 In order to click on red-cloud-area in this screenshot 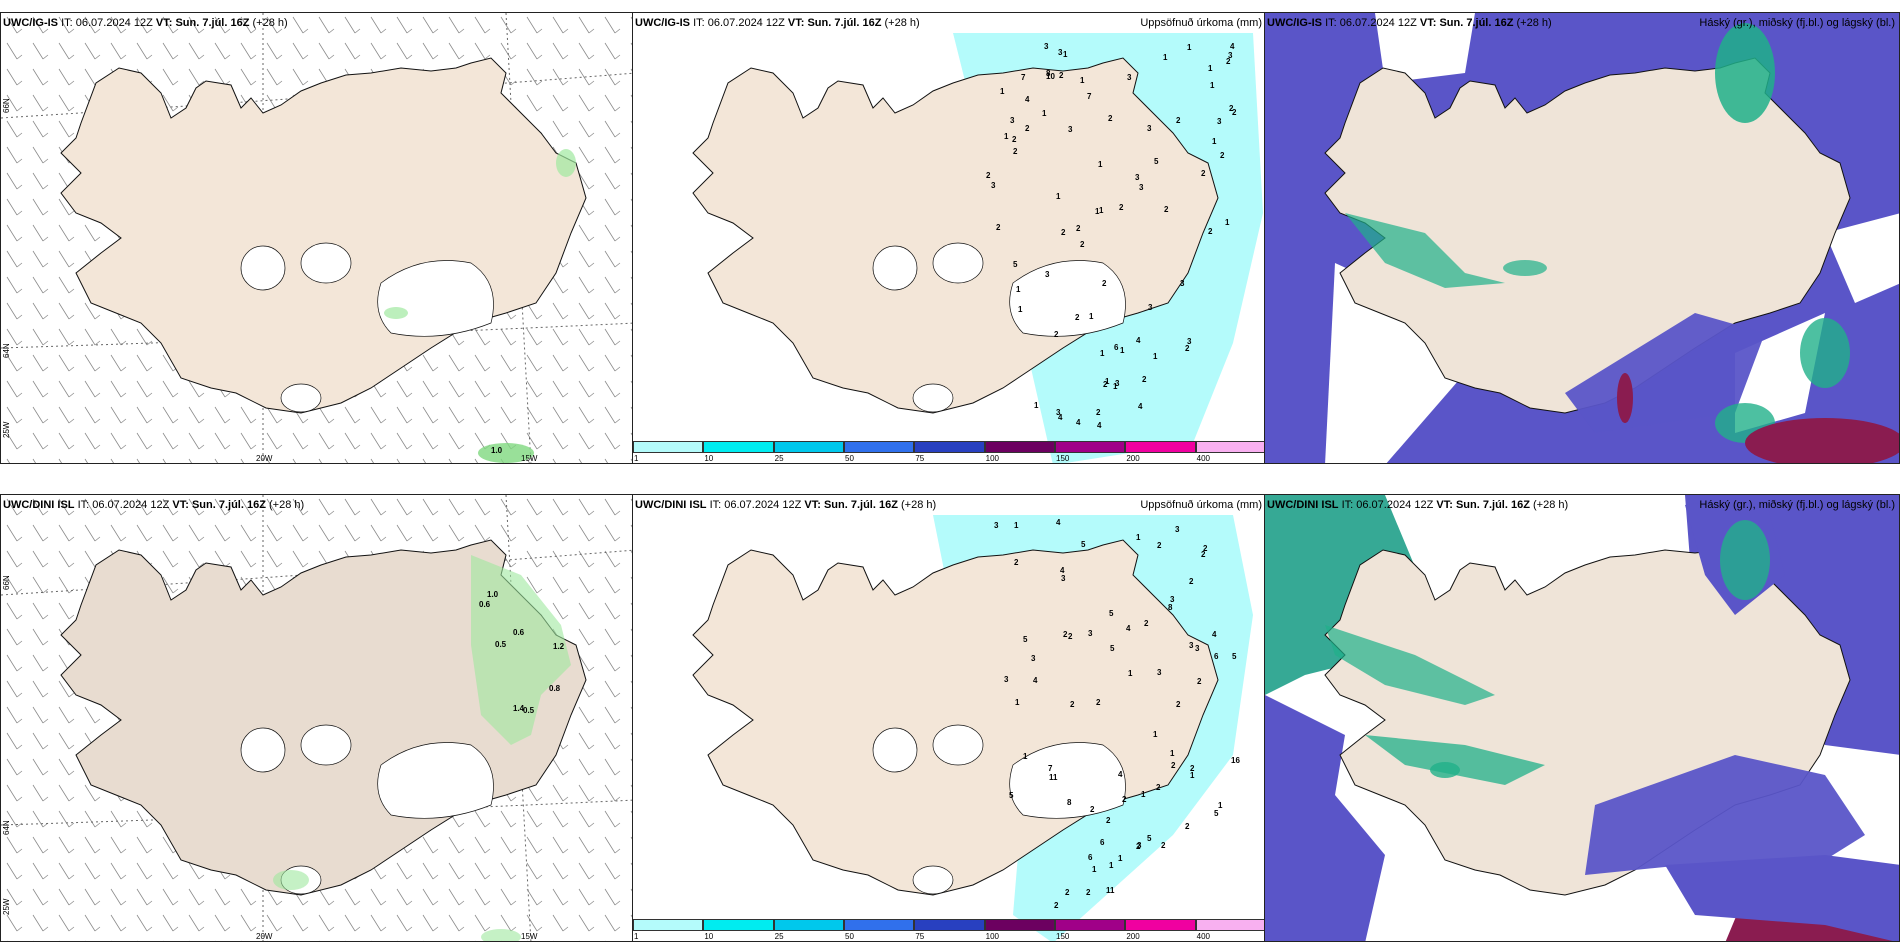, I will do `click(1625, 398)`.